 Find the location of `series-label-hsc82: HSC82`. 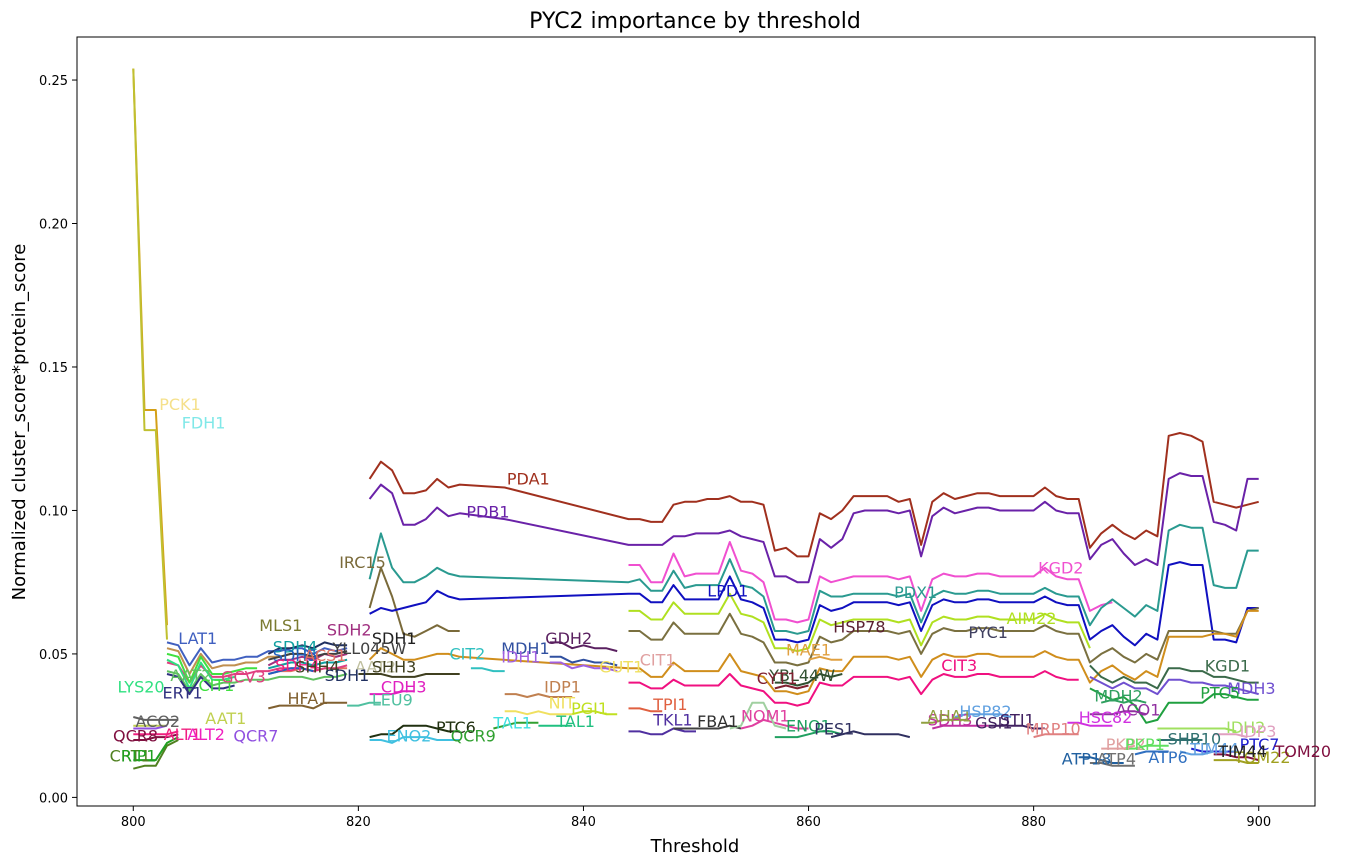

series-label-hsc82: HSC82 is located at coordinates (1106, 717).